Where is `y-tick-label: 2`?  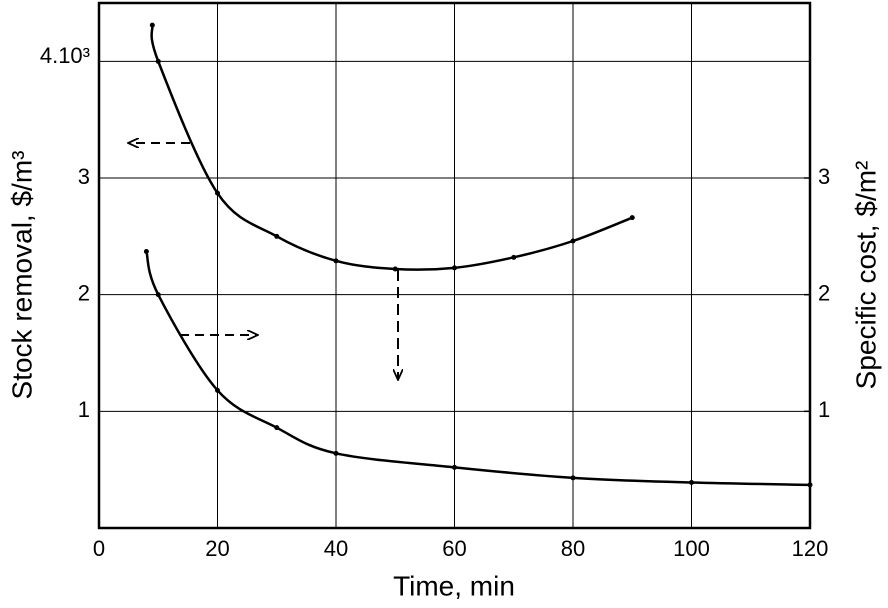 y-tick-label: 2 is located at coordinates (84, 292).